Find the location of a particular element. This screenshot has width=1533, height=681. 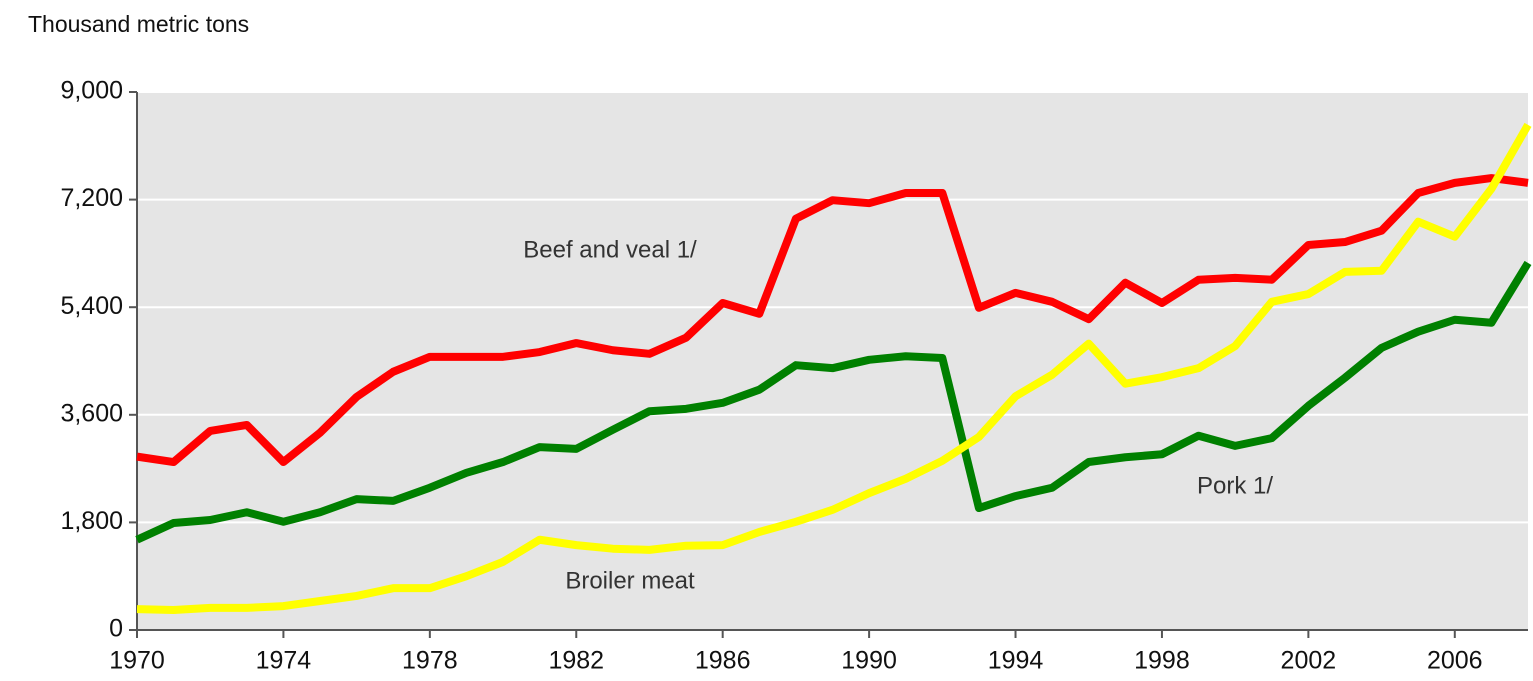

x-tick-label: 2006 is located at coordinates (1455, 661).